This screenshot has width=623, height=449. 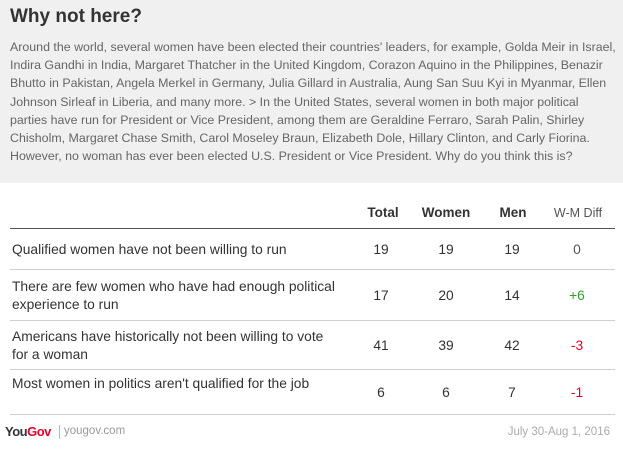 I want to click on cell-total: 6, so click(x=381, y=392).